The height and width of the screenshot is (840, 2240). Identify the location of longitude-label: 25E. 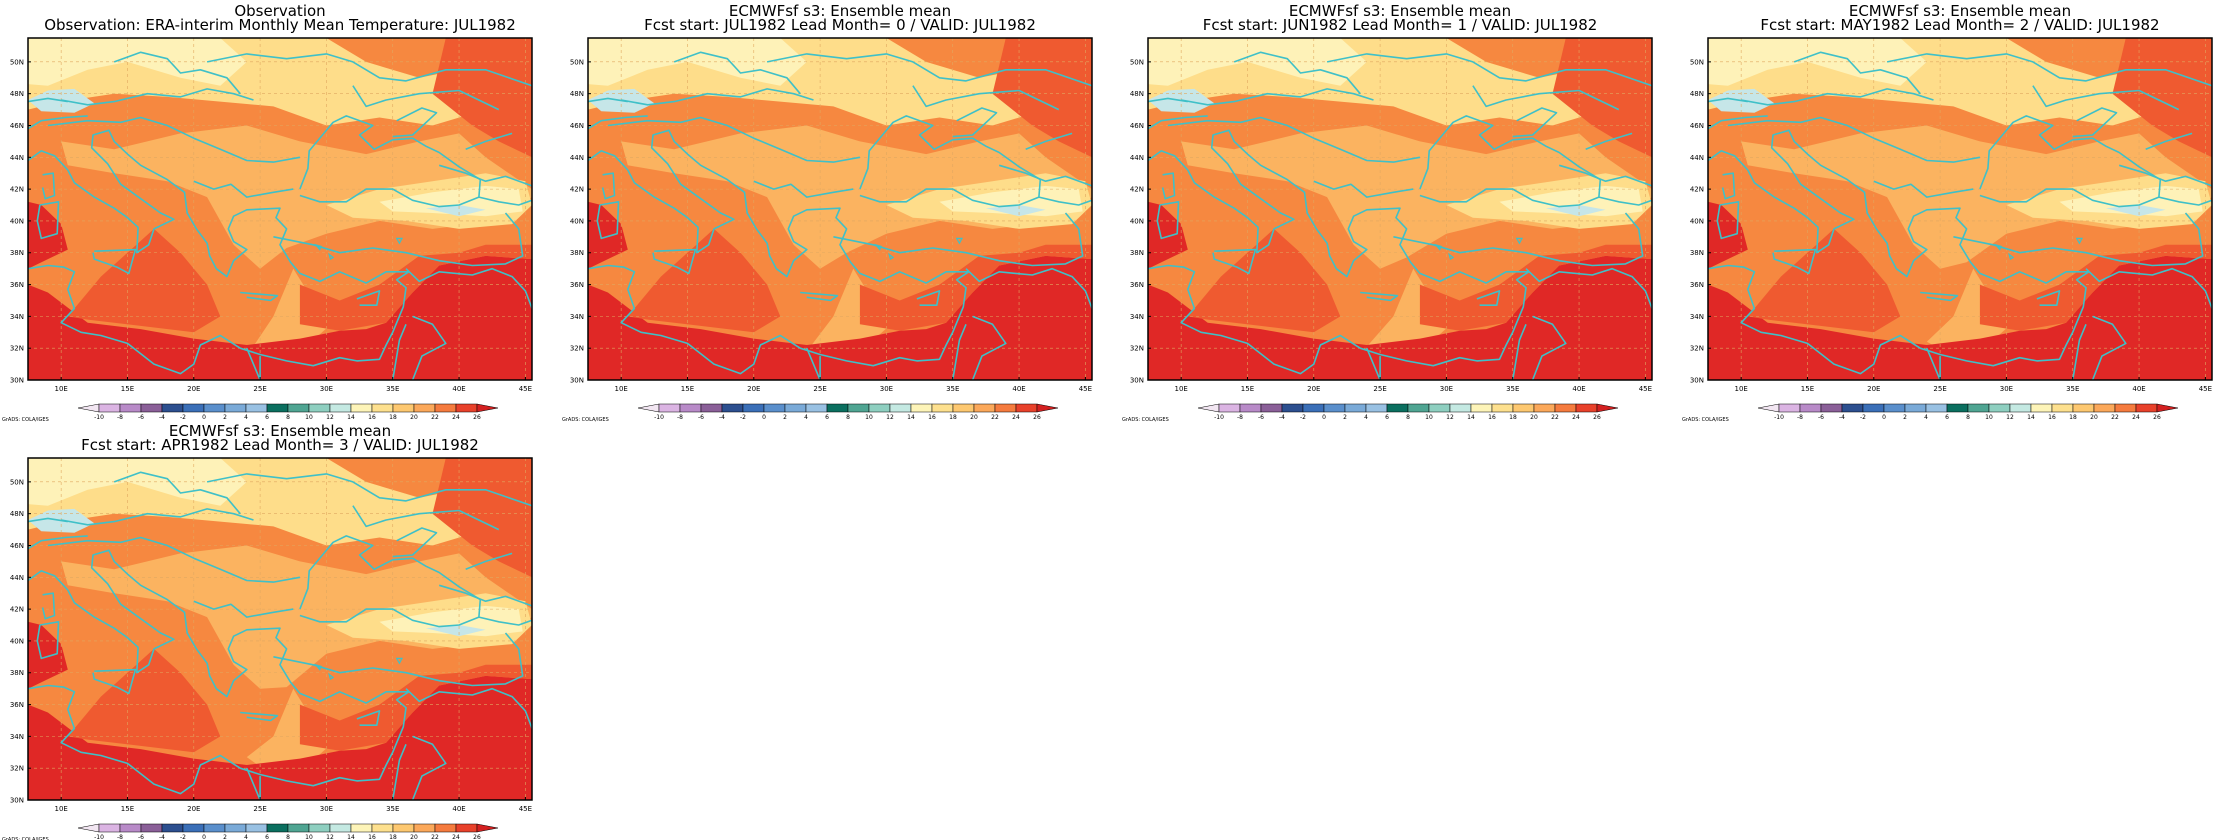
(819, 389).